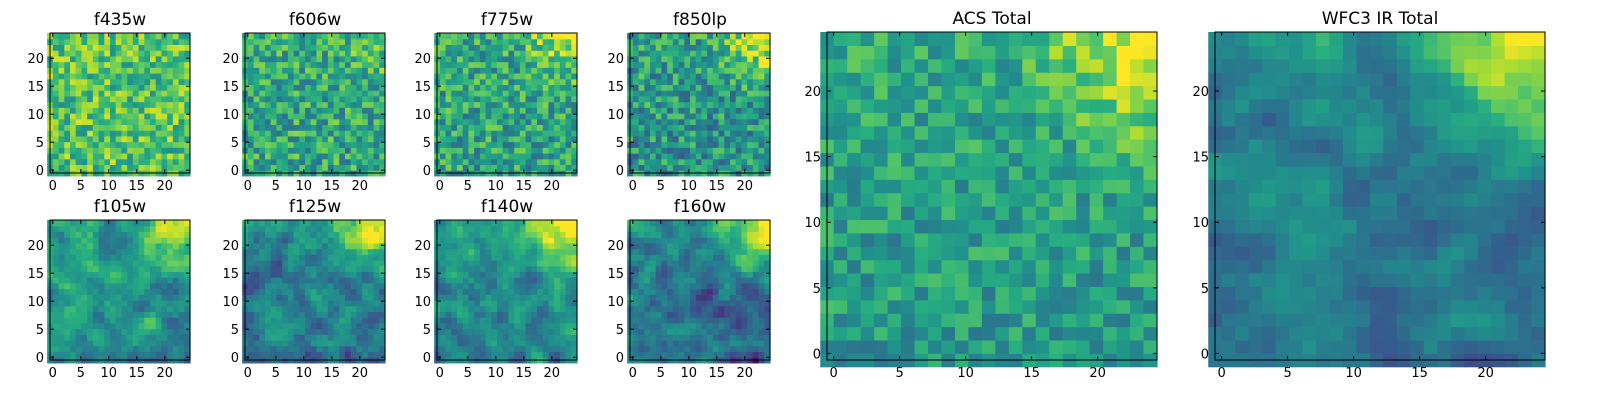 This screenshot has height=400, width=1600. I want to click on panel-title: f125w, so click(315, 207).